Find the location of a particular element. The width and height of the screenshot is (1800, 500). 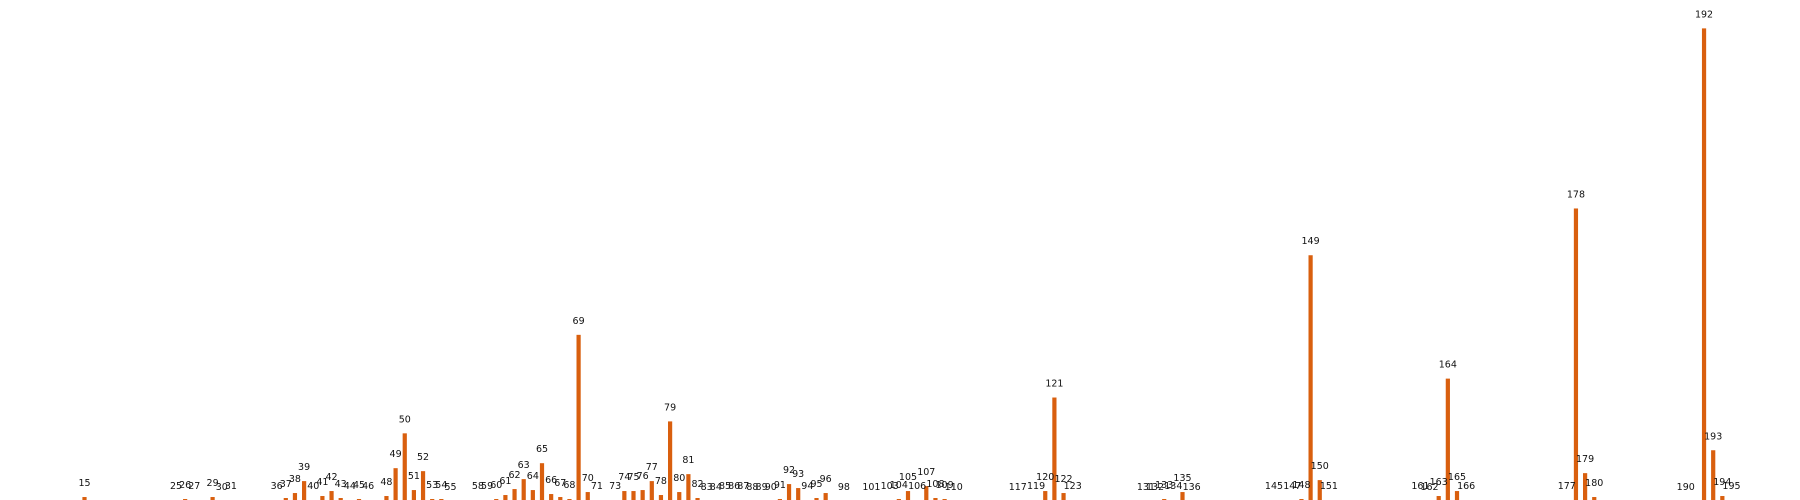

bar-label-75: 75 is located at coordinates (633, 477).